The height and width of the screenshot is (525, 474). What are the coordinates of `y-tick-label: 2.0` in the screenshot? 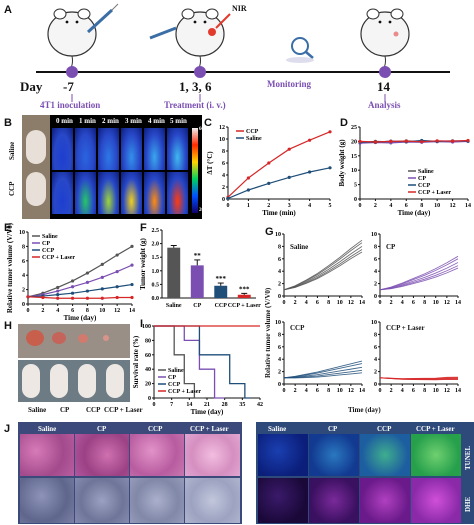 It's located at (156, 245).